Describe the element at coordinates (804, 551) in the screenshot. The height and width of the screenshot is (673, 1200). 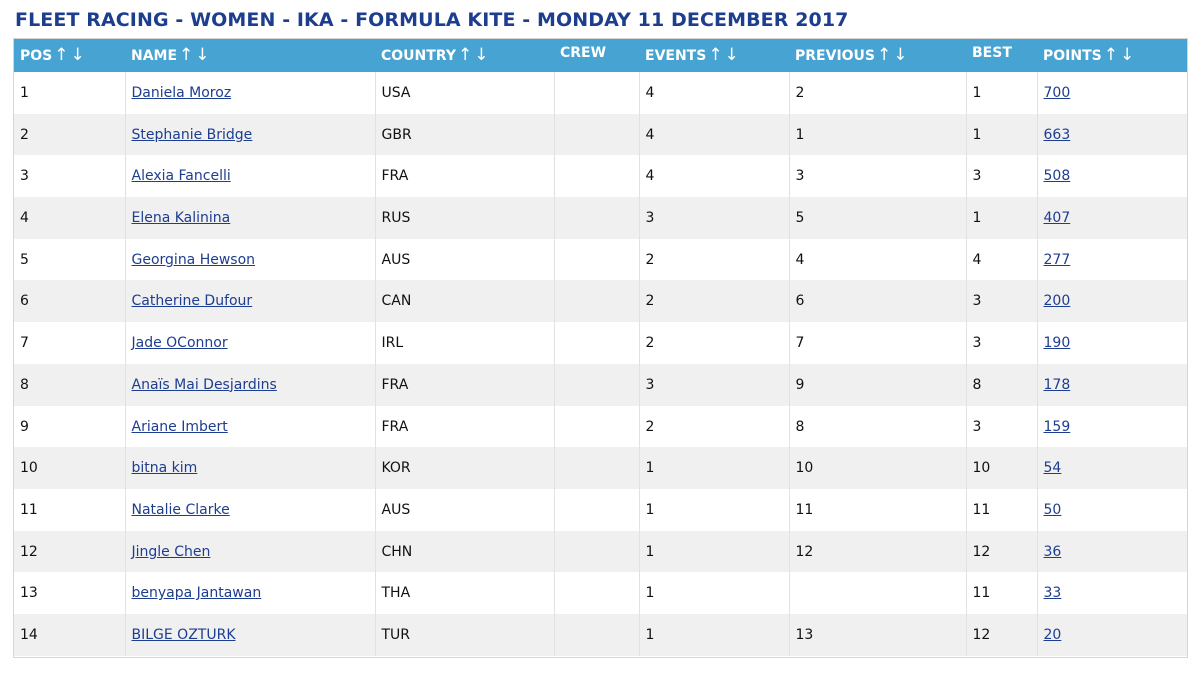
I see `previous-cell: 12` at that location.